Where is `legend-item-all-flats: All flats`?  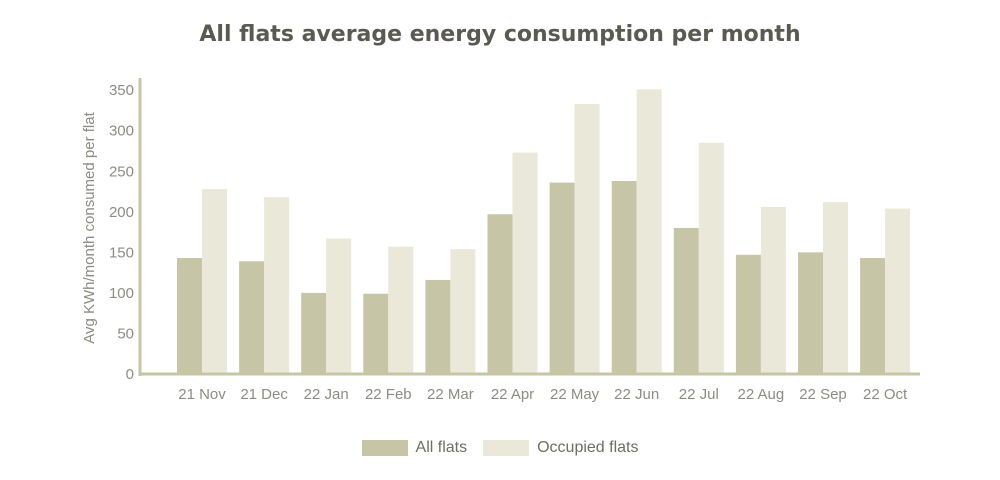 legend-item-all-flats: All flats is located at coordinates (414, 448).